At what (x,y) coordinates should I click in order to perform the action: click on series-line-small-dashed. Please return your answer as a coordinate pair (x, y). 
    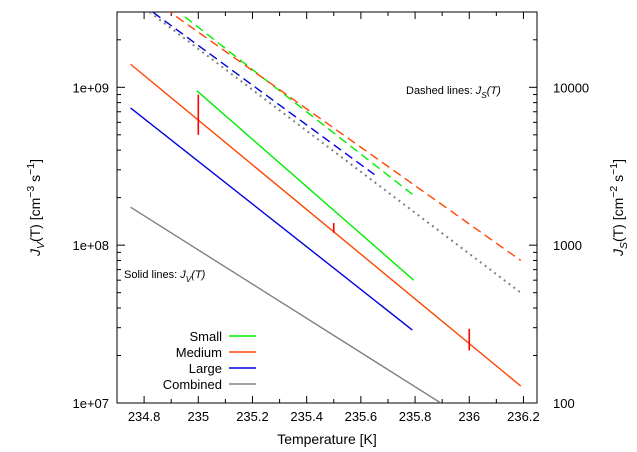
    Looking at the image, I should click on (298, 105).